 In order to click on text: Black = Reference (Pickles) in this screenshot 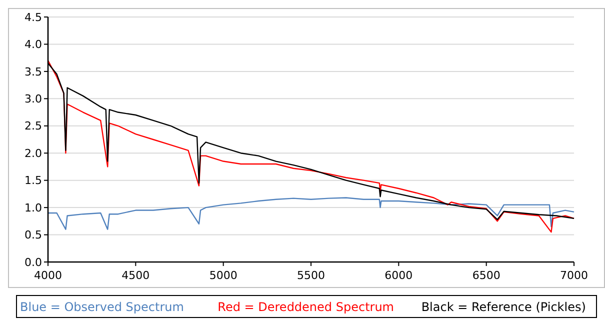, I will do `click(503, 307)`.